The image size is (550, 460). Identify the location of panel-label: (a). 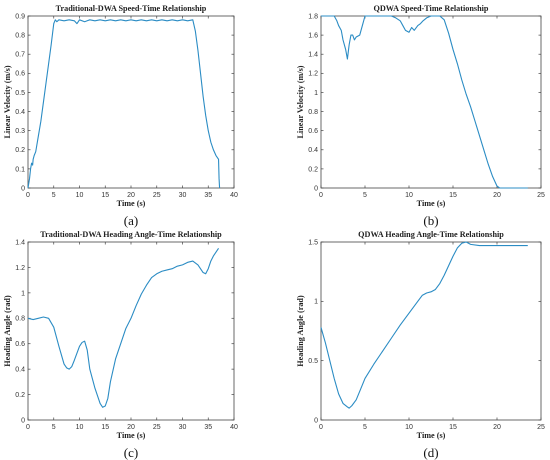
(131, 220).